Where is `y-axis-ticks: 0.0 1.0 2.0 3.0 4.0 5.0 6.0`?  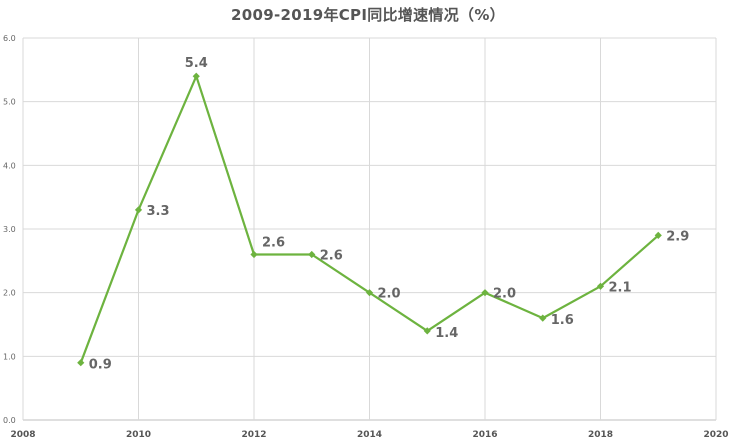 y-axis-ticks: 0.0 1.0 2.0 3.0 4.0 5.0 6.0 is located at coordinates (9, 229).